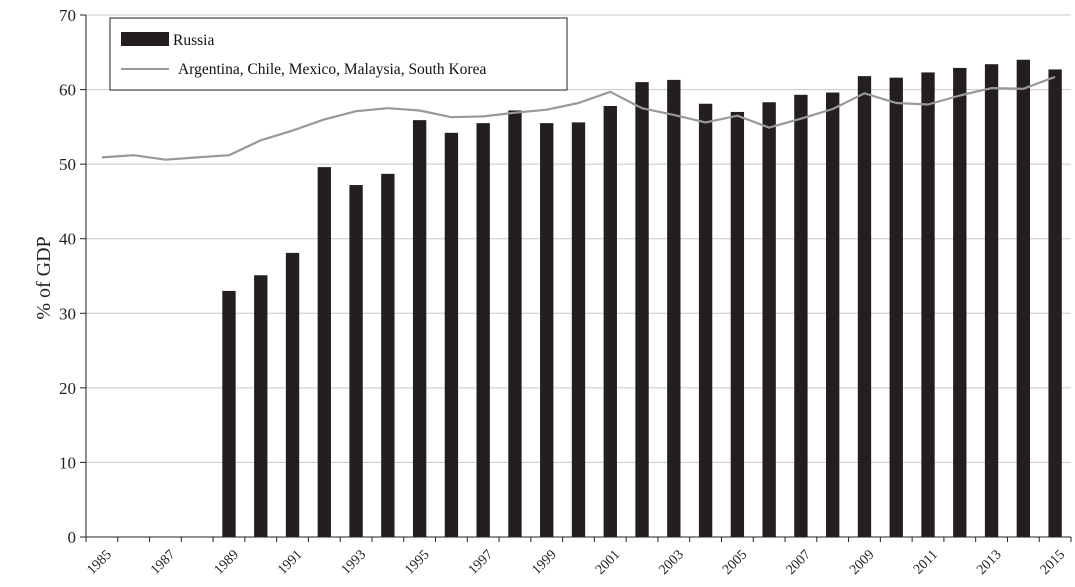 Image resolution: width=1075 pixels, height=587 pixels. Describe the element at coordinates (145, 39) in the screenshot. I see `legend-swatch-russia` at that location.